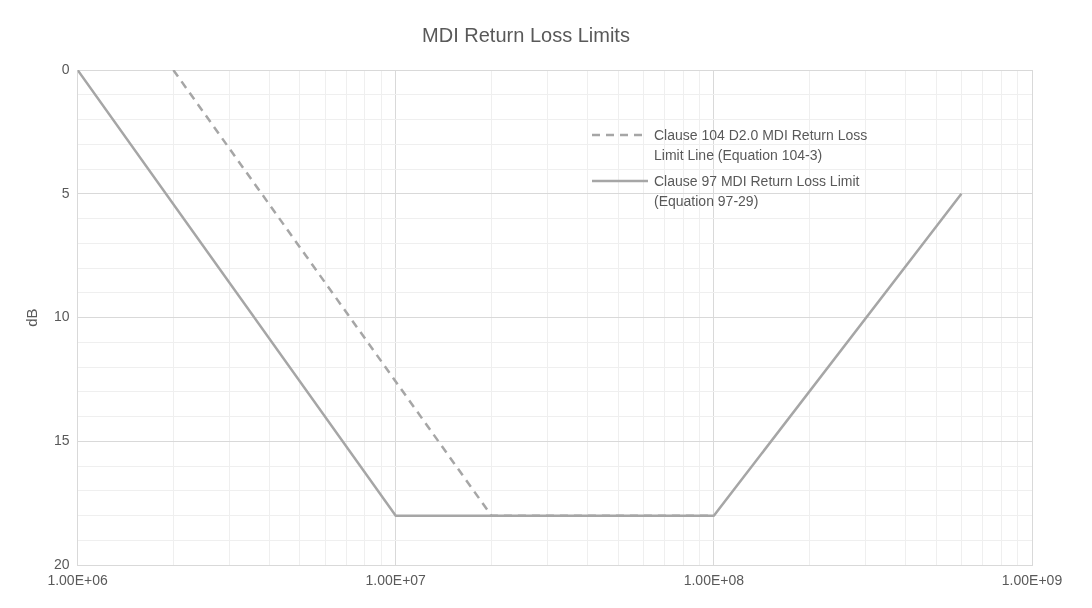  I want to click on legend-label: Clause 104 D2.0 MDI Return Loss Limit Line (Equation 104-3), so click(761, 145).